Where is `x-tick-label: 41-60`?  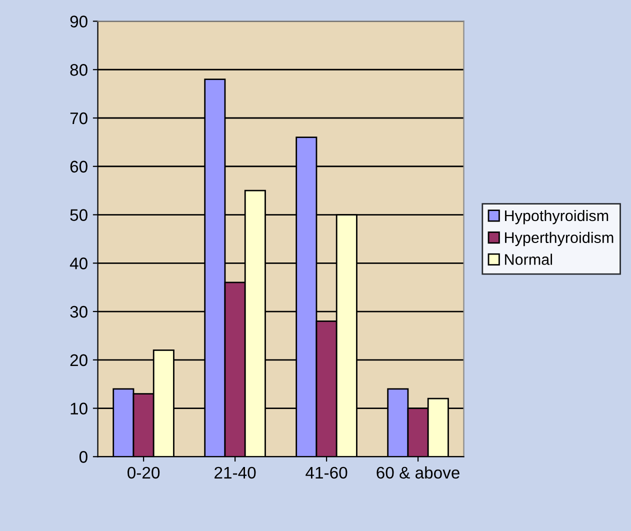
x-tick-label: 41-60 is located at coordinates (327, 472).